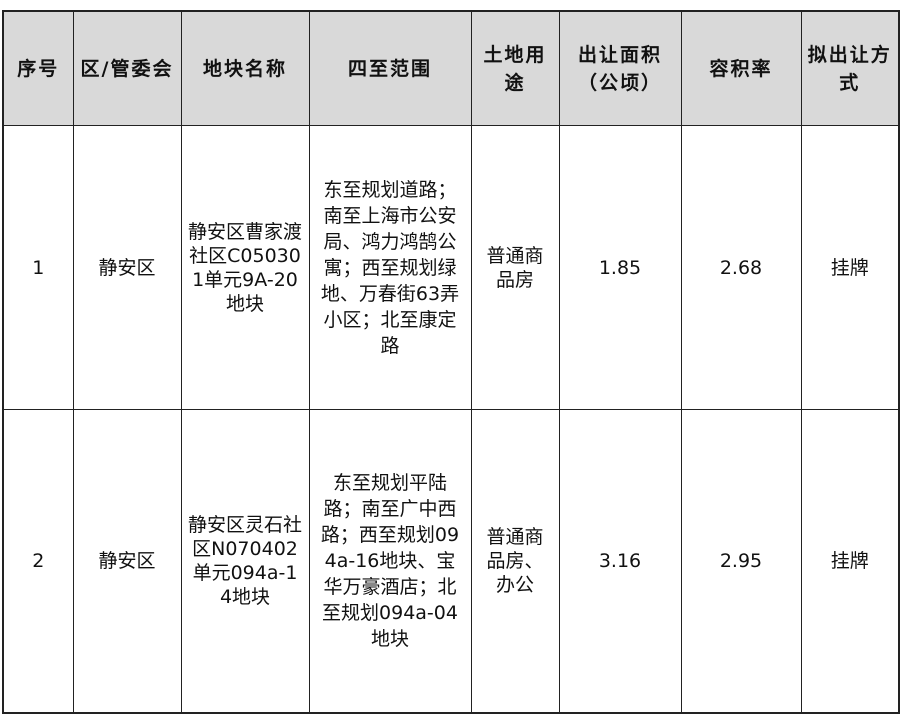 The height and width of the screenshot is (721, 900). Describe the element at coordinates (390, 68) in the screenshot. I see `header-bounds: 四至范围` at that location.